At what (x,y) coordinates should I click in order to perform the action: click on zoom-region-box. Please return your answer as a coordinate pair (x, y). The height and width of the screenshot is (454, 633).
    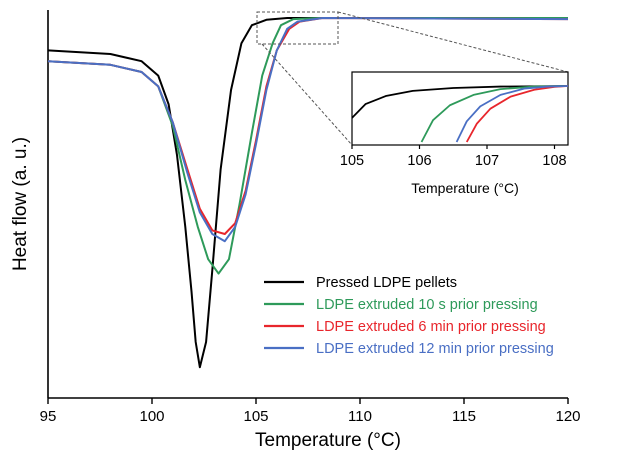
    Looking at the image, I should click on (297, 28).